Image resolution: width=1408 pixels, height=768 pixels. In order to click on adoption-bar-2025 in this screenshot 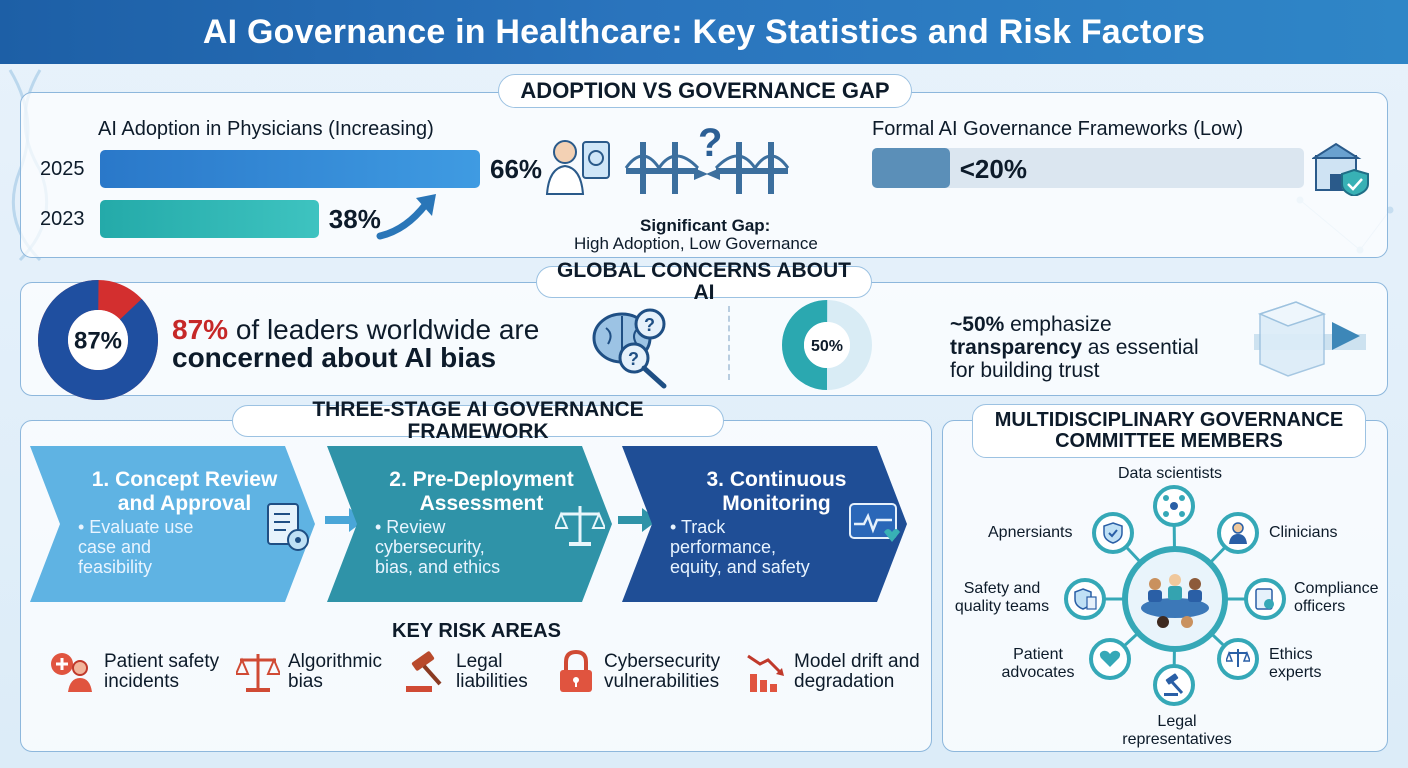, I will do `click(290, 169)`.